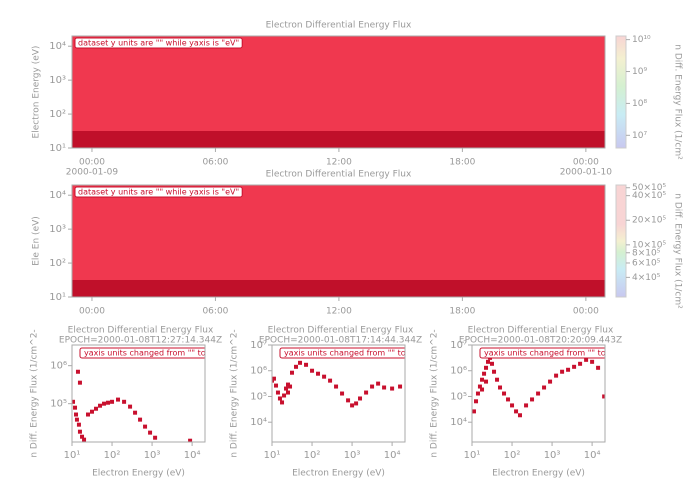 Image resolution: width=697 pixels, height=496 pixels. I want to click on colorbar, so click(621, 241).